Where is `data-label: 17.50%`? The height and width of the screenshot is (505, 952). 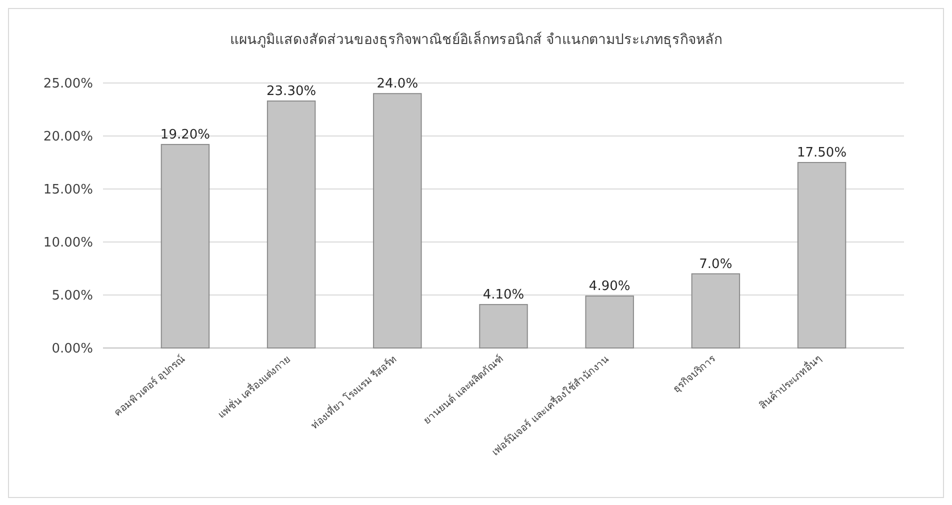 data-label: 17.50% is located at coordinates (821, 153).